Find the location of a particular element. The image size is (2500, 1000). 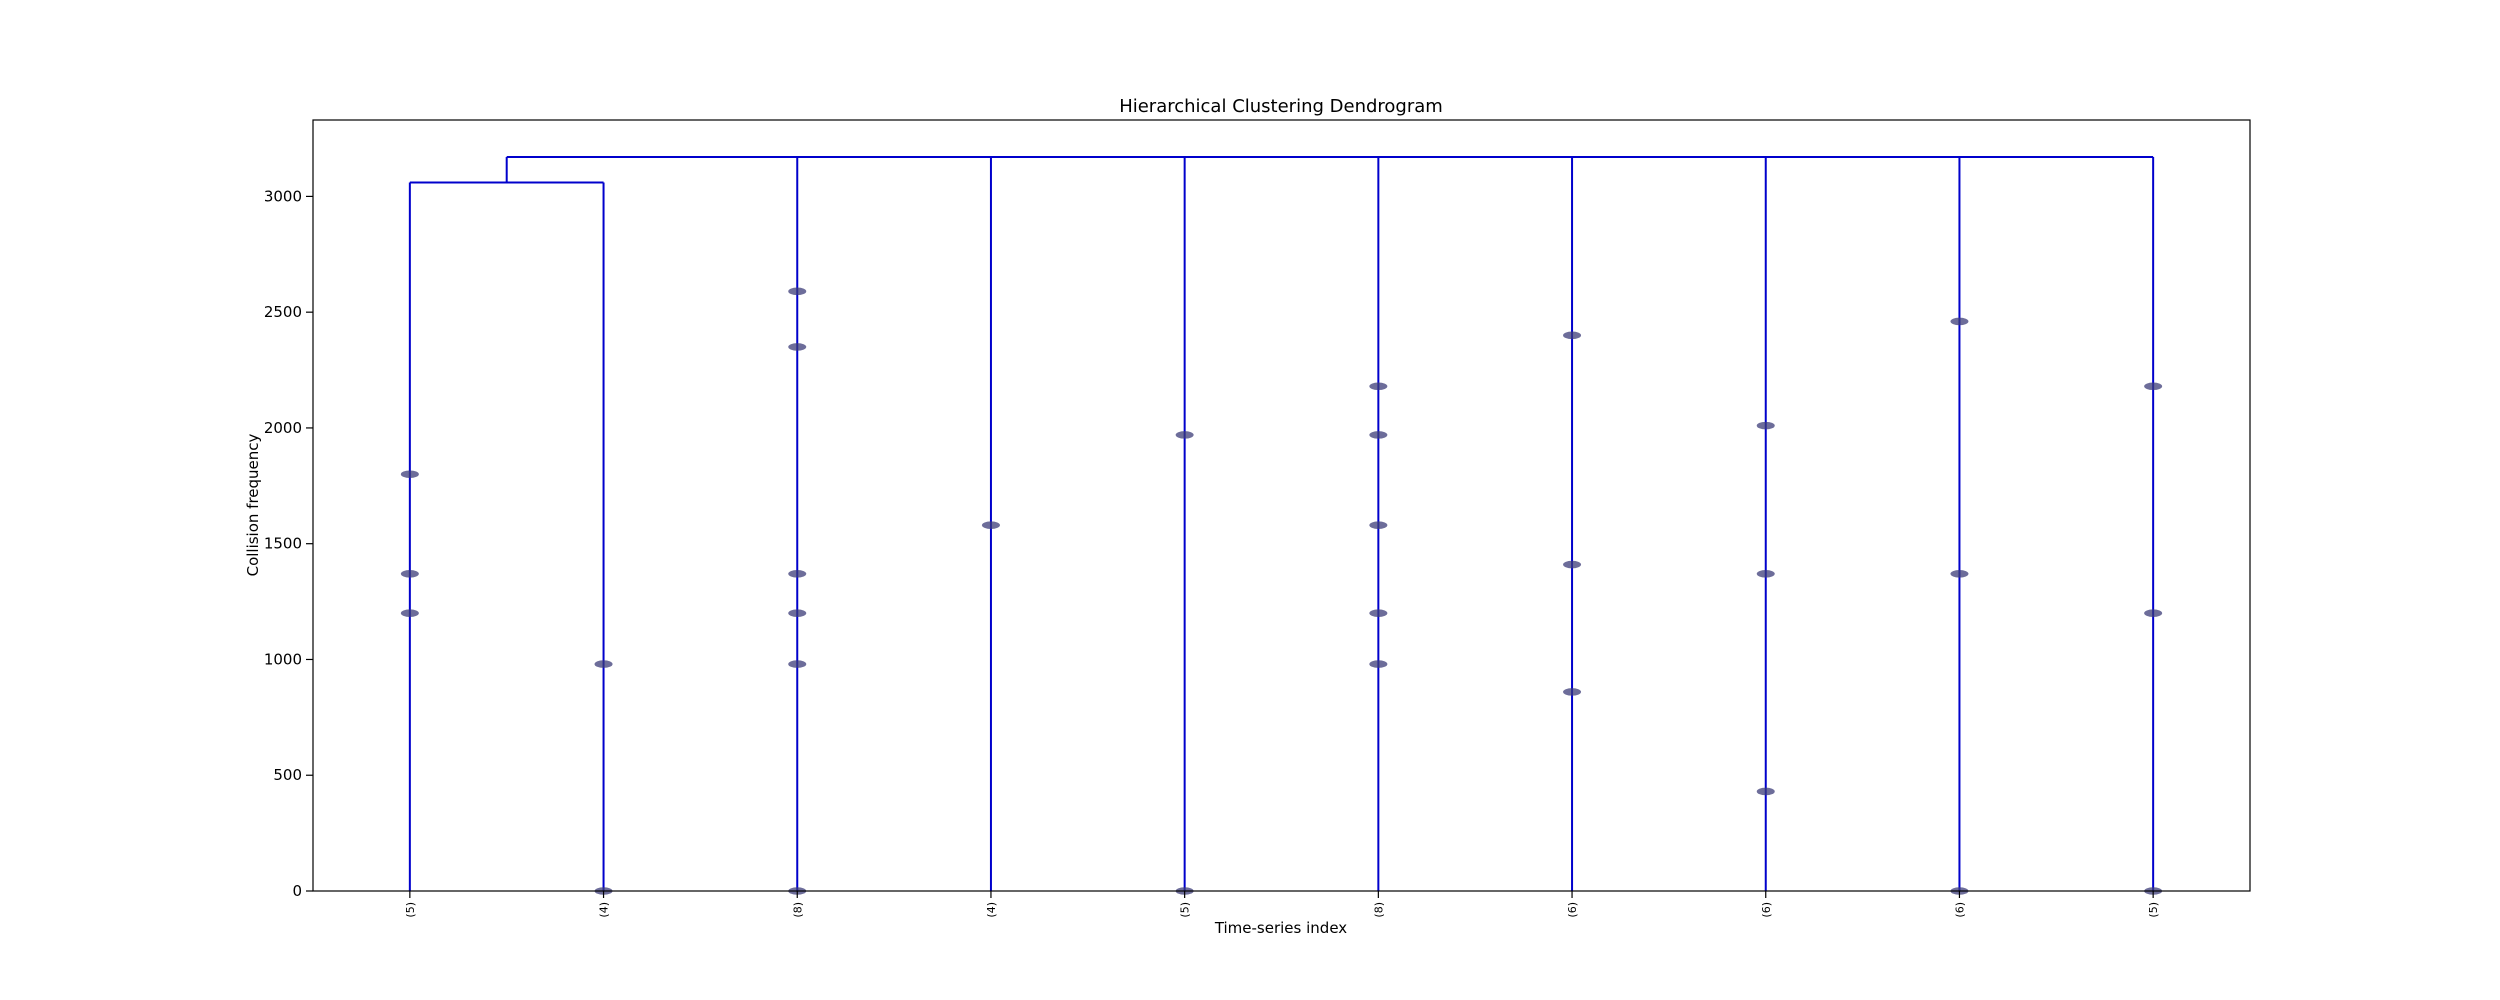

y-tick-label-2000: 2000 is located at coordinates (283, 428).